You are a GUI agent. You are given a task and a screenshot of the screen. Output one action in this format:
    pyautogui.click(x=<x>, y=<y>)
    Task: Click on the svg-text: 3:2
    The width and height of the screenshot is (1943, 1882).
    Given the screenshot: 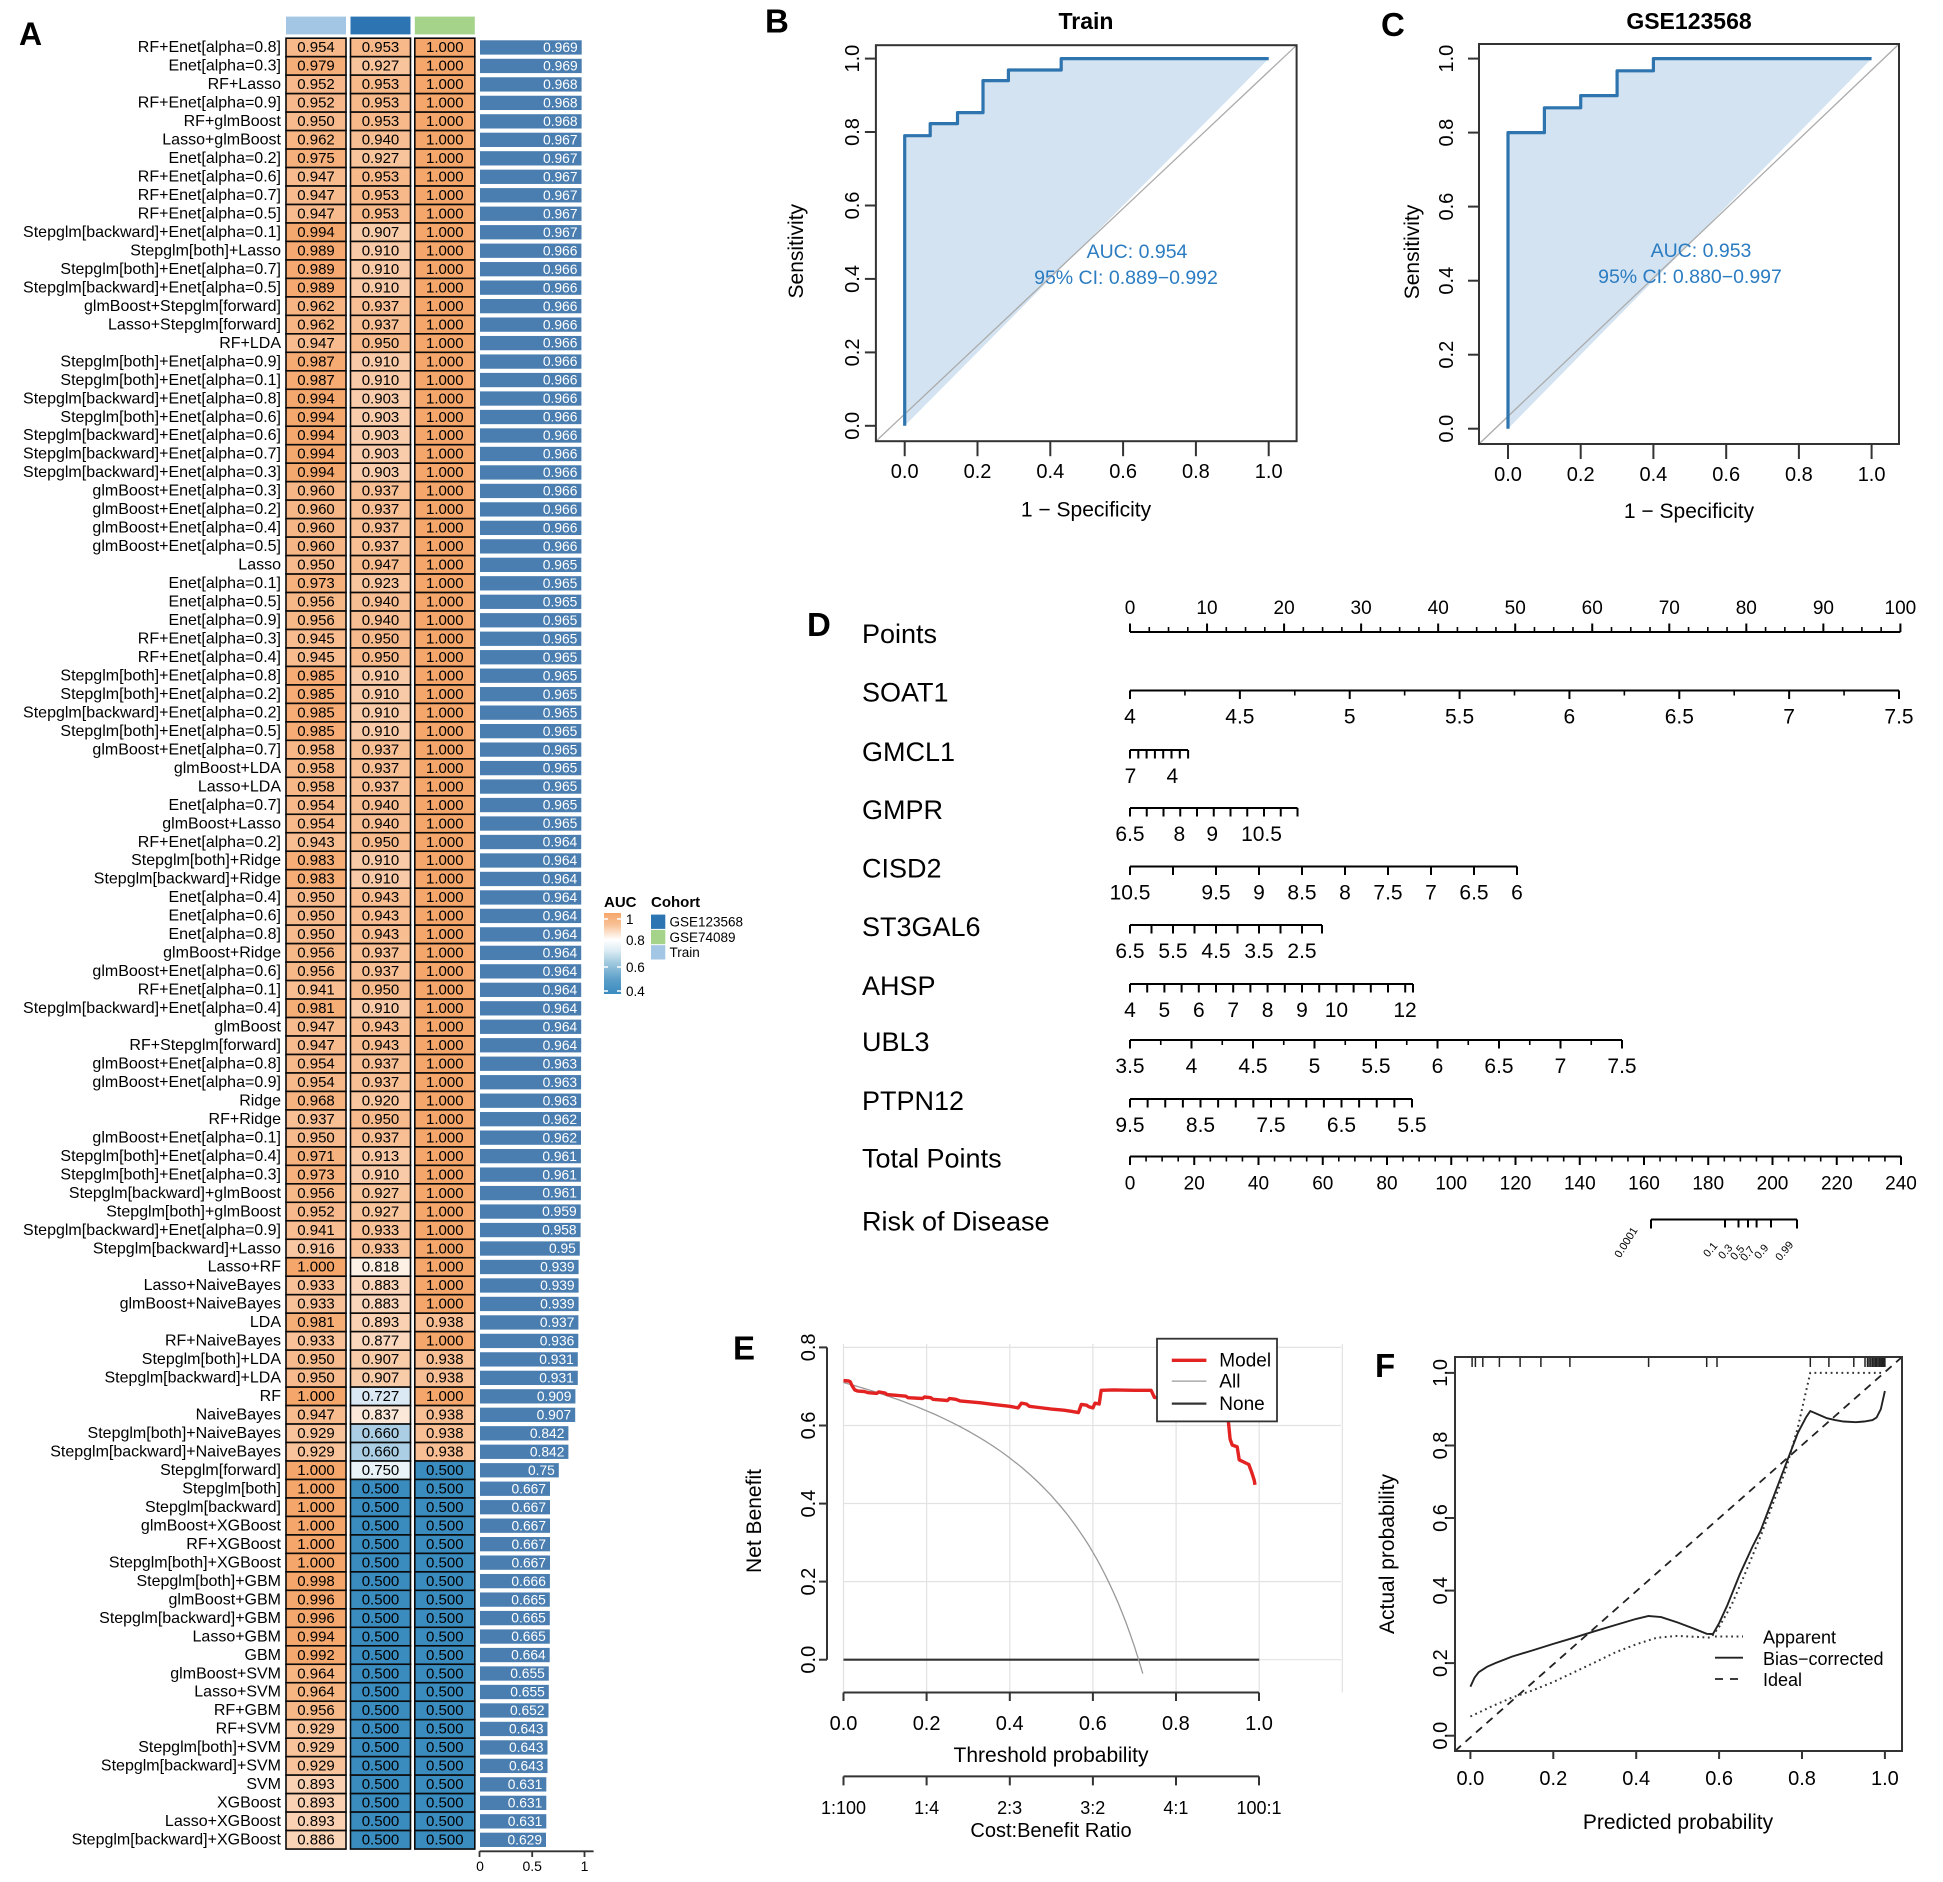 What is the action you would take?
    pyautogui.click(x=1092, y=1808)
    